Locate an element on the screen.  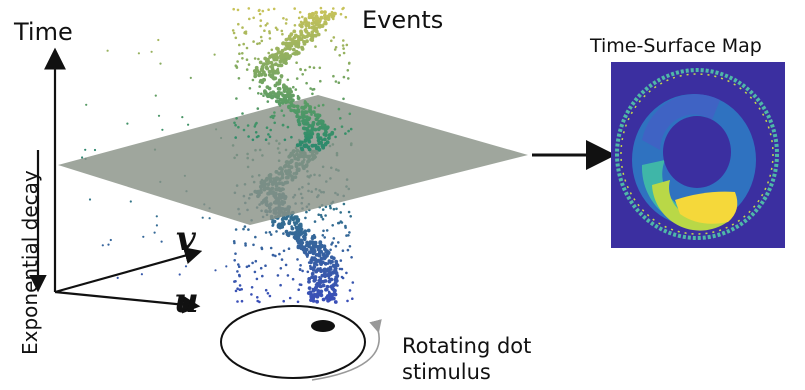
rotation-arrow-icon is located at coordinates (346, 350).